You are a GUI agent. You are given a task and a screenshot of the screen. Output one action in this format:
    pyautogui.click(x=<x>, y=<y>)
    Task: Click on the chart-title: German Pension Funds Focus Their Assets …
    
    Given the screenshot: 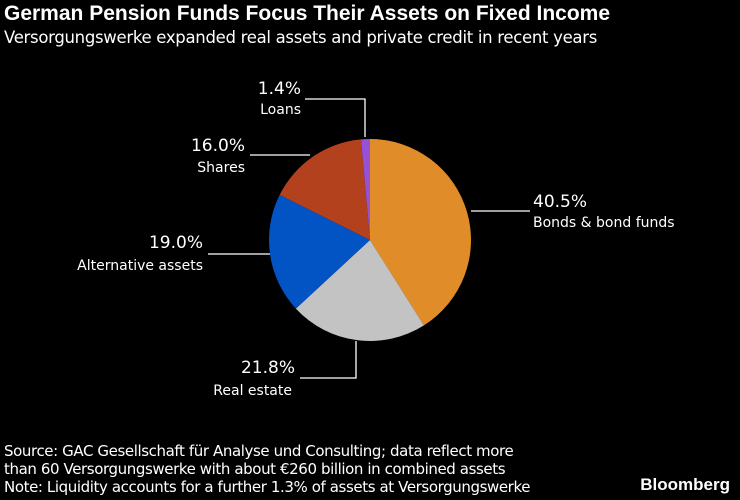 What is the action you would take?
    pyautogui.click(x=307, y=13)
    